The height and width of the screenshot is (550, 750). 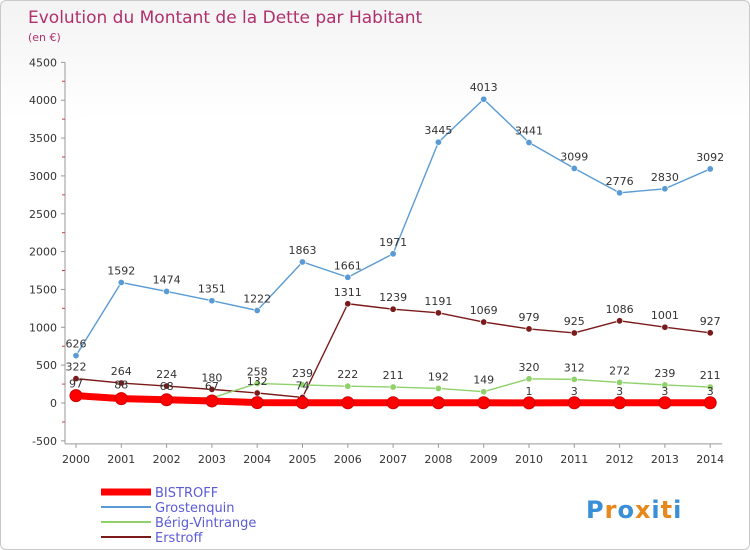 I want to click on data-label: 1474, so click(x=167, y=279).